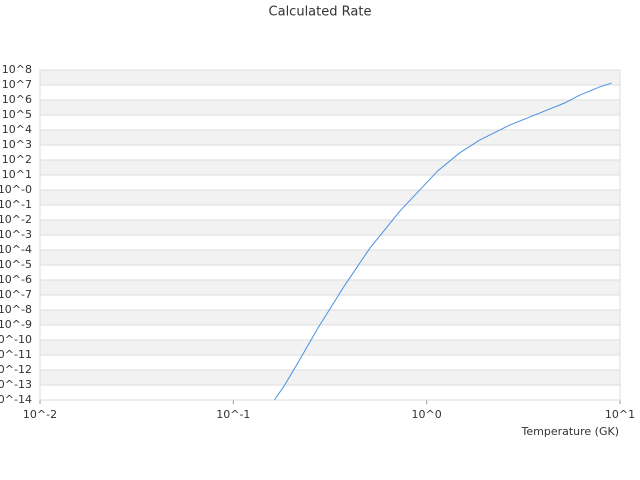  What do you see at coordinates (16, 369) in the screenshot?
I see `y-tick-label: 10^-12` at bounding box center [16, 369].